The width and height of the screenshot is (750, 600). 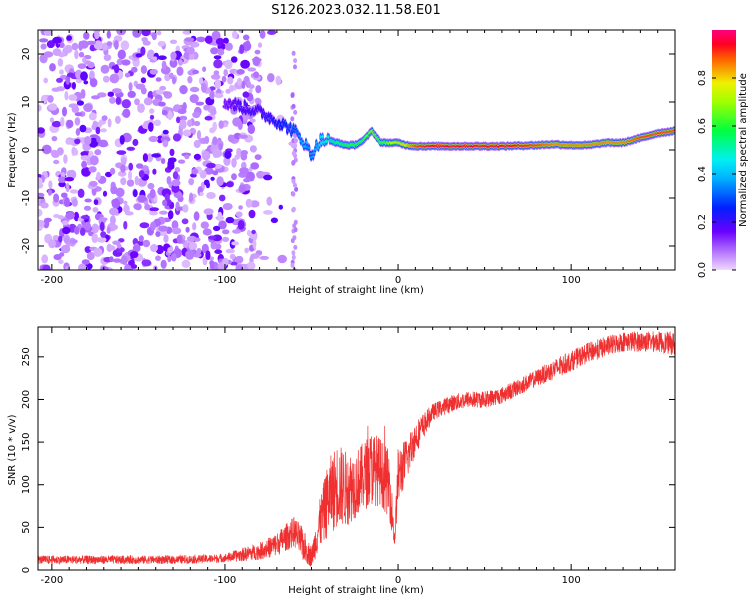 What do you see at coordinates (12, 150) in the screenshot?
I see `spectrogram-y-label: Frequency (Hz)` at bounding box center [12, 150].